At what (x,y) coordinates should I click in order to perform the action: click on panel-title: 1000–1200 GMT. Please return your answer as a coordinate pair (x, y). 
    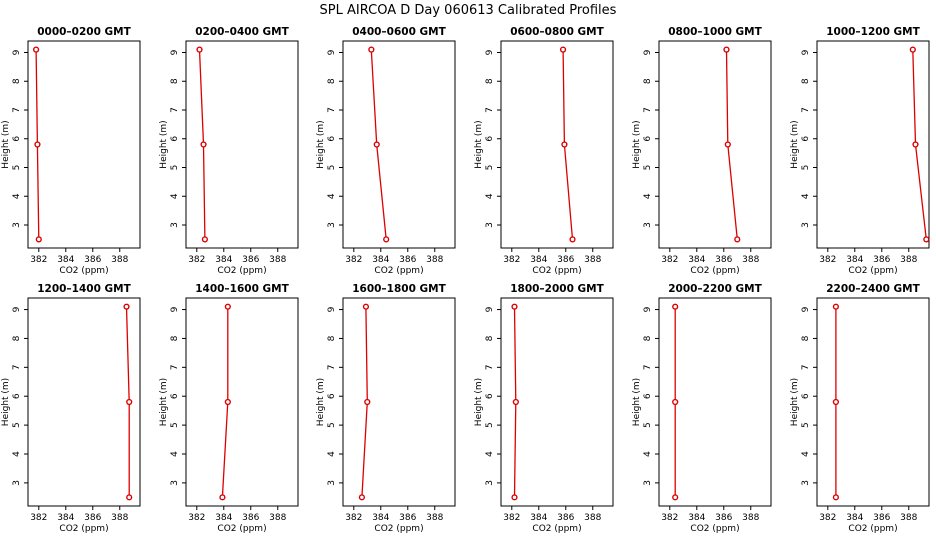
    Looking at the image, I should click on (873, 32).